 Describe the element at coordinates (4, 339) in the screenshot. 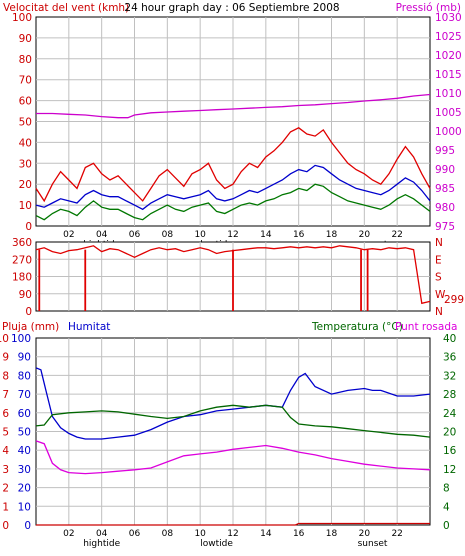

I see `rain-tick-label: 10` at that location.